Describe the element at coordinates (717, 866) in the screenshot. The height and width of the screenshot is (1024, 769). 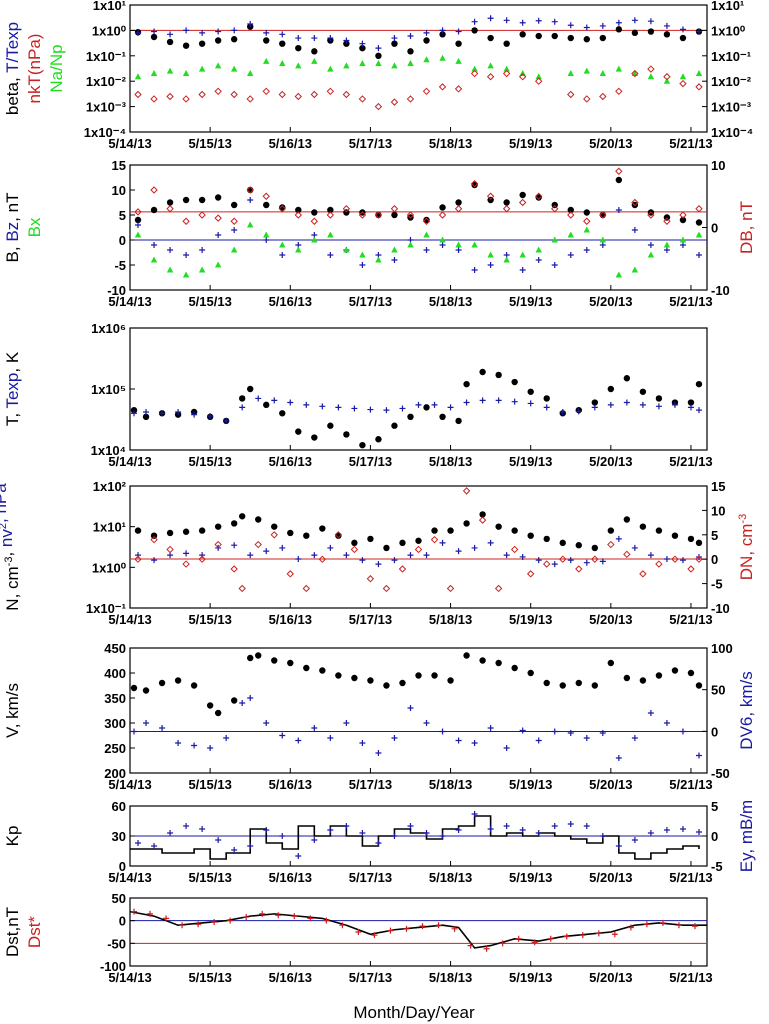
I see `kp-right-tick-label: -5` at that location.